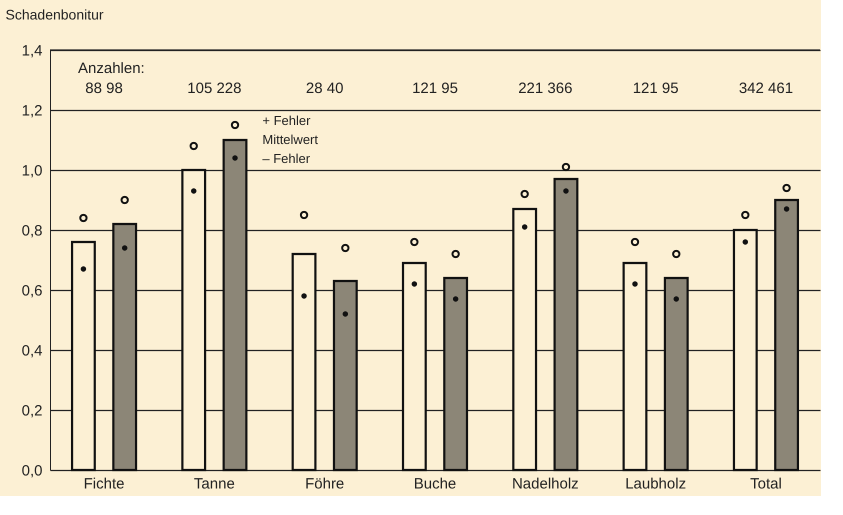 The image size is (843, 515). I want to click on x-tick-label: Fichte, so click(104, 484).